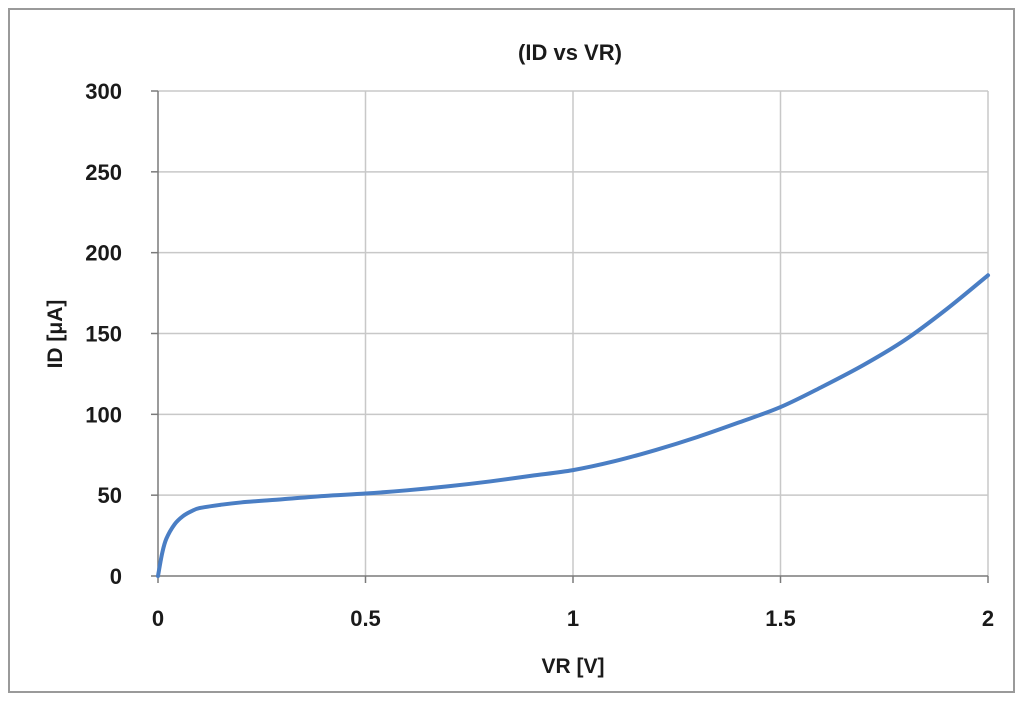  Describe the element at coordinates (103, 172) in the screenshot. I see `y-tick-label: 250` at that location.